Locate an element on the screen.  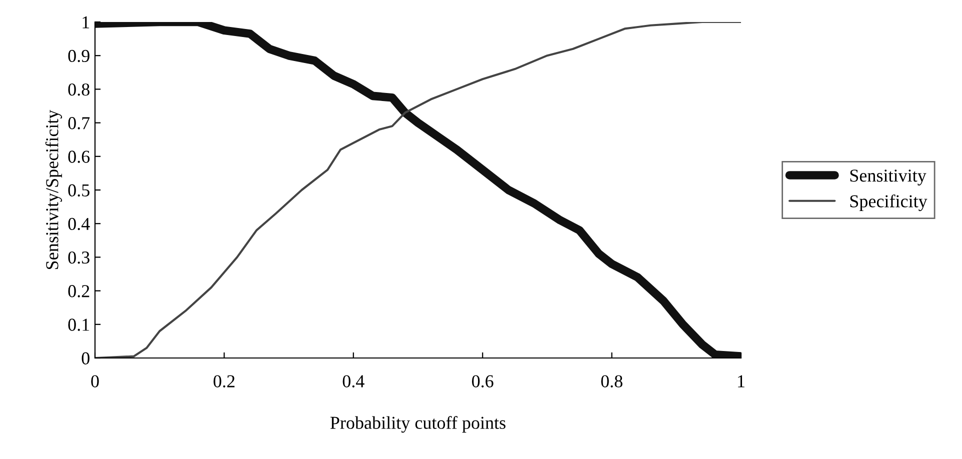
legend-label: Specificity is located at coordinates (889, 203).